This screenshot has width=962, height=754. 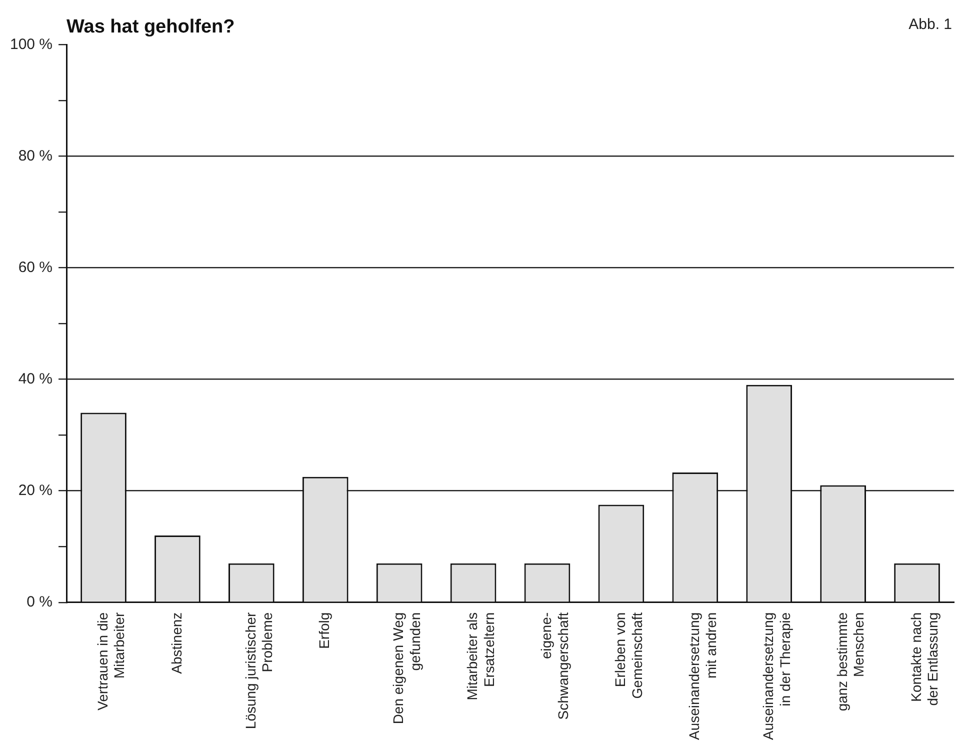 What do you see at coordinates (39, 601) in the screenshot?
I see `y-tick-label: 0 %` at bounding box center [39, 601].